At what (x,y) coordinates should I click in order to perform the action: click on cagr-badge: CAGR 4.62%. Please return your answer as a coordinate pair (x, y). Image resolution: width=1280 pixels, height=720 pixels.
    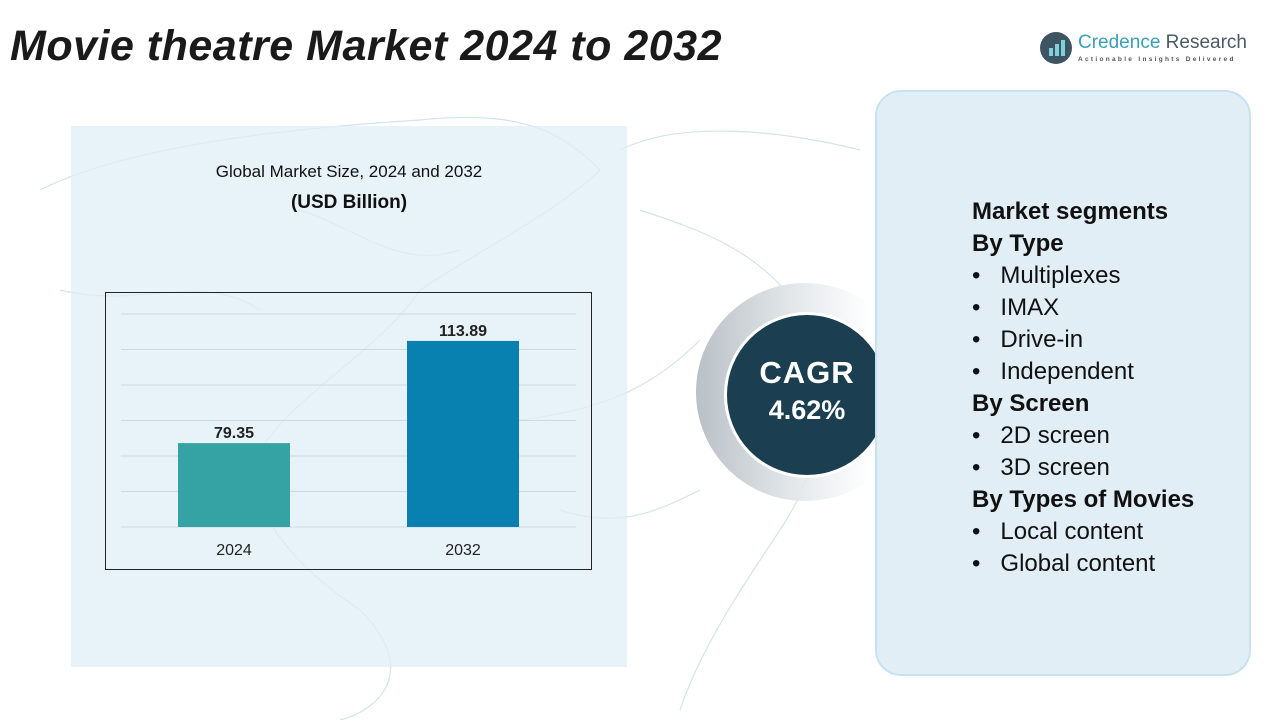
    Looking at the image, I should click on (807, 395).